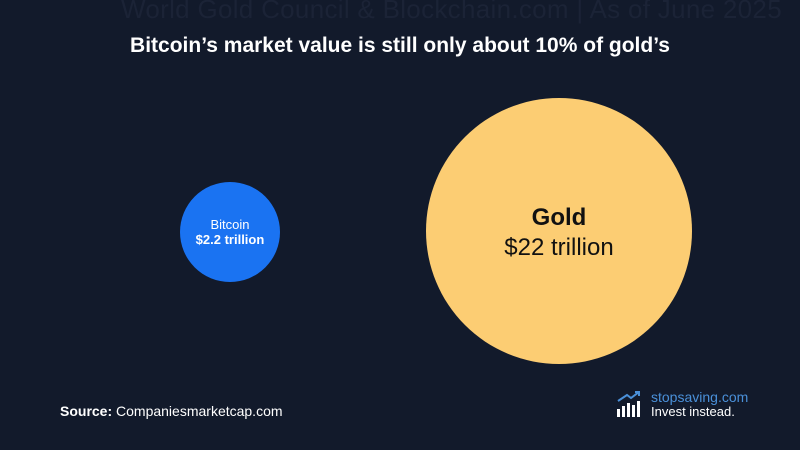  Describe the element at coordinates (559, 217) in the screenshot. I see `gold-name-label: Gold` at that location.